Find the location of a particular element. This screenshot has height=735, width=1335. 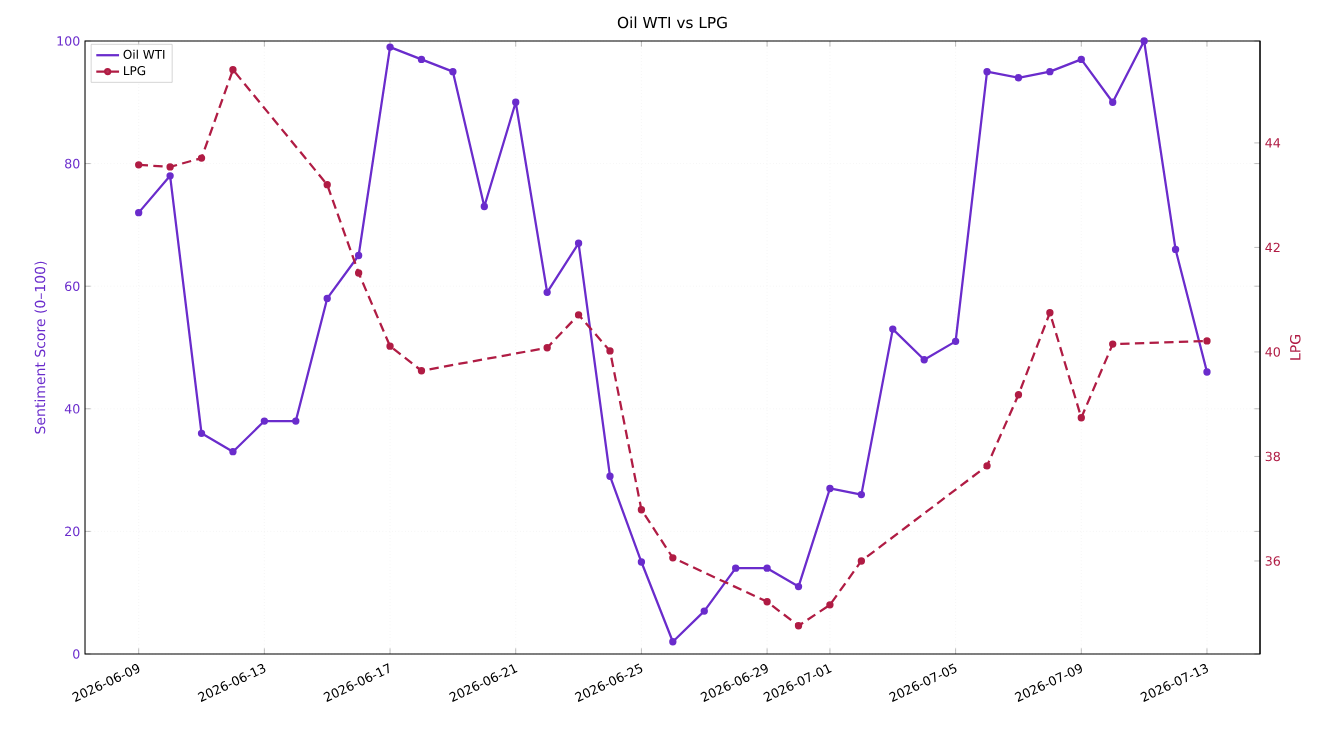

y2-tick-label: 44 is located at coordinates (1273, 143).